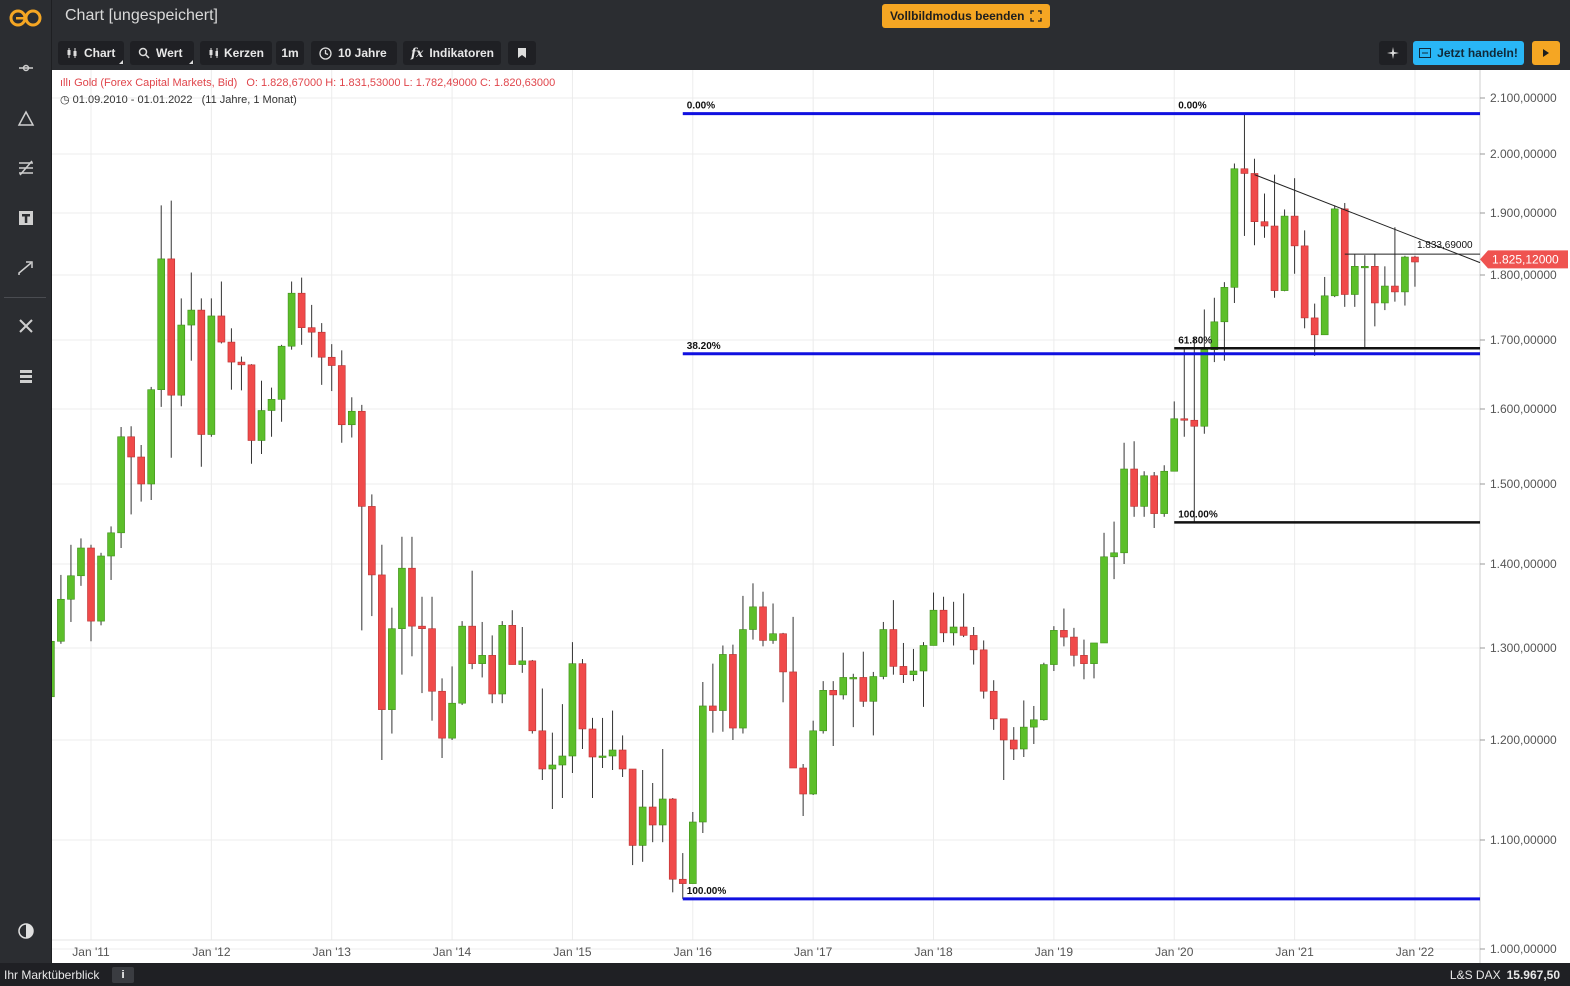 The image size is (1570, 986). Describe the element at coordinates (236, 53) in the screenshot. I see `candles-button: Kerzen` at that location.